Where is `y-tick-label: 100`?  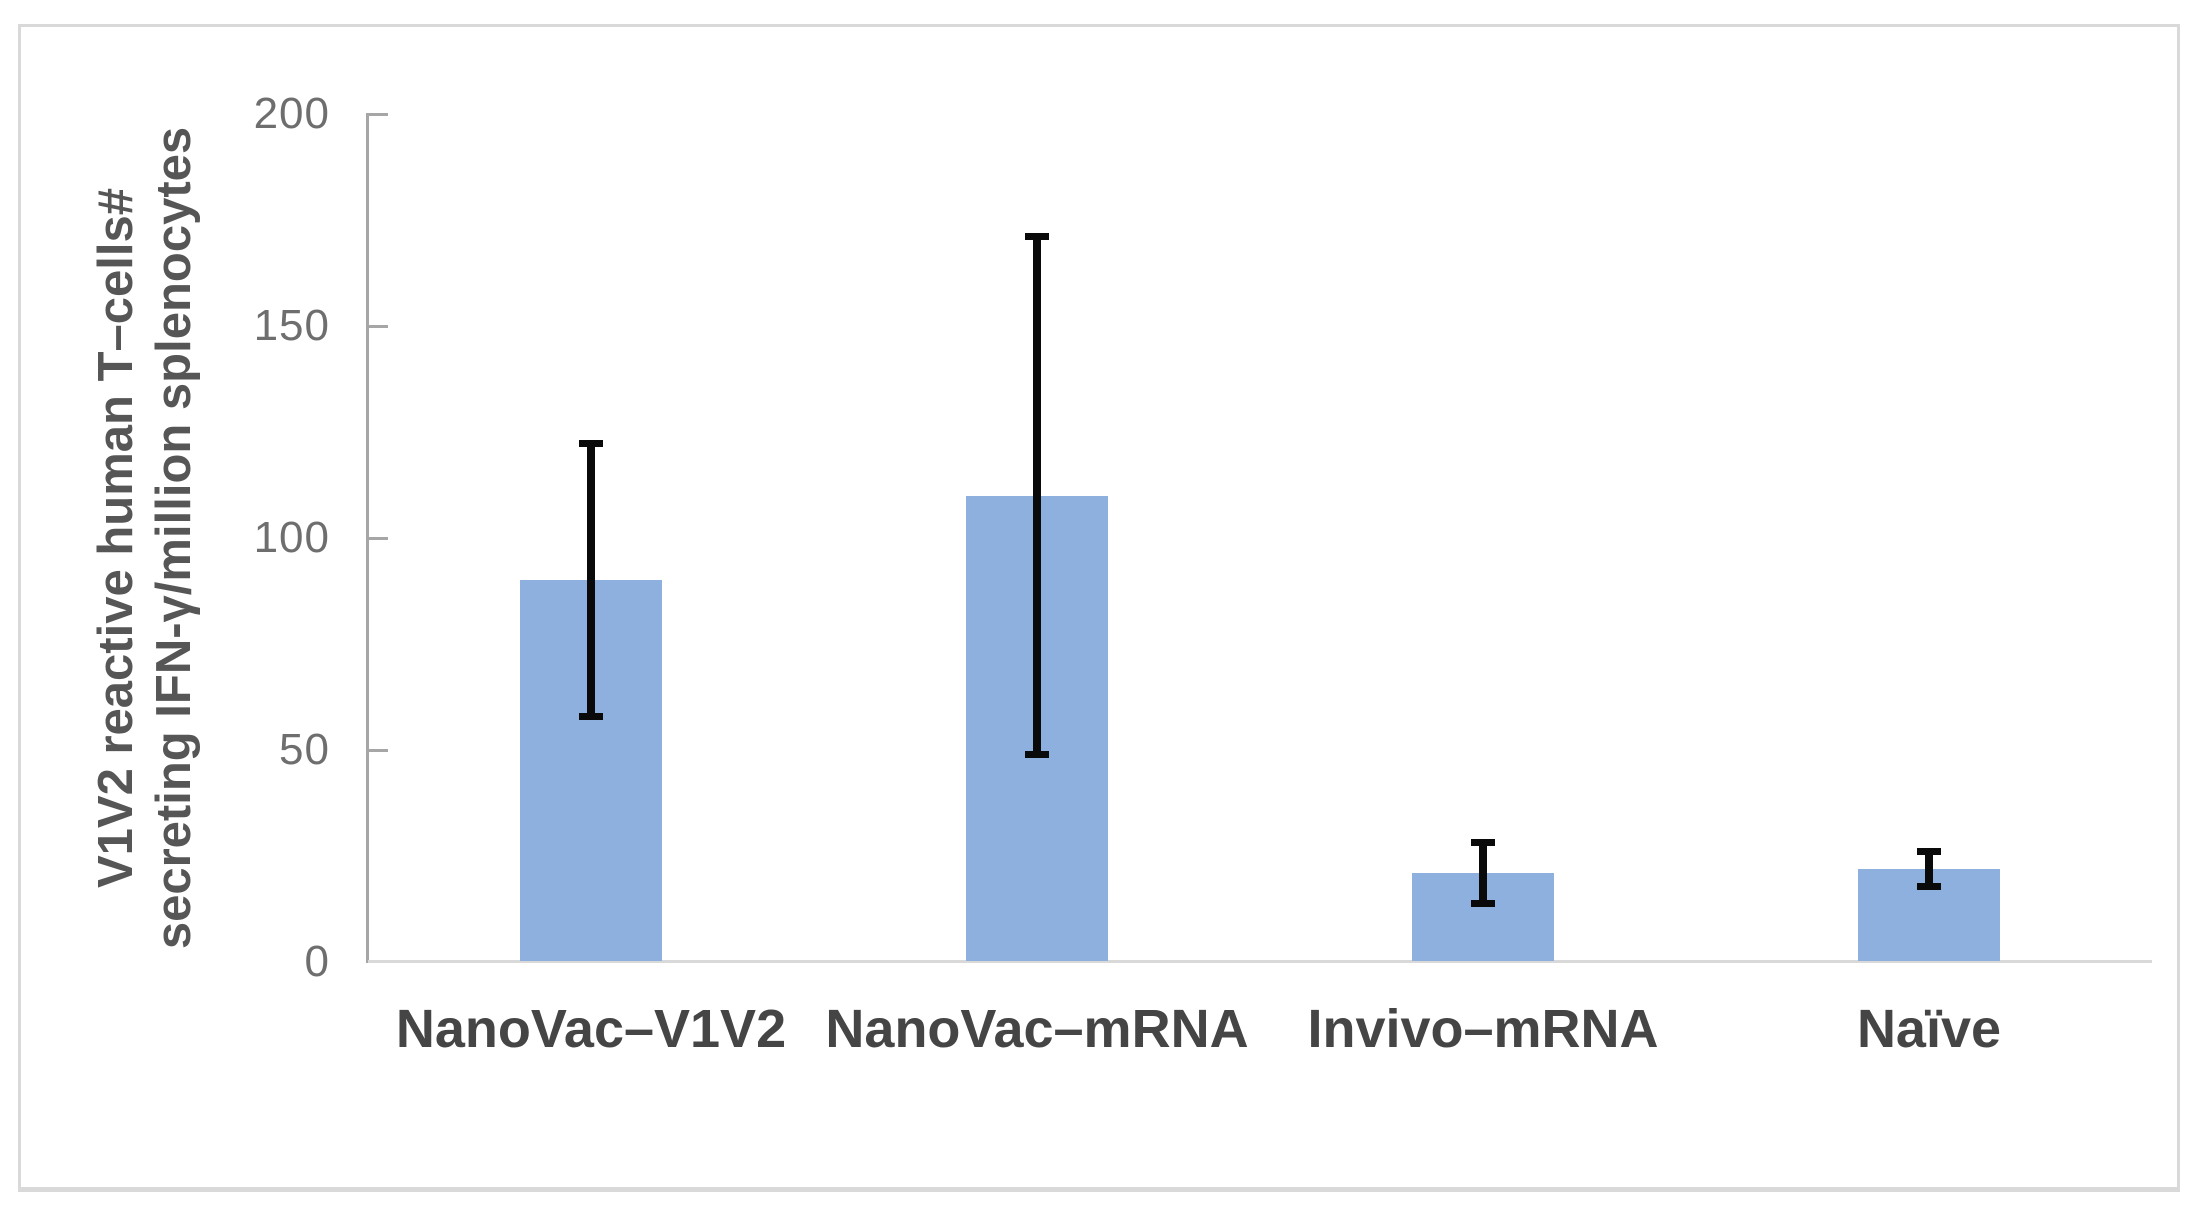 y-tick-label: 100 is located at coordinates (291, 537).